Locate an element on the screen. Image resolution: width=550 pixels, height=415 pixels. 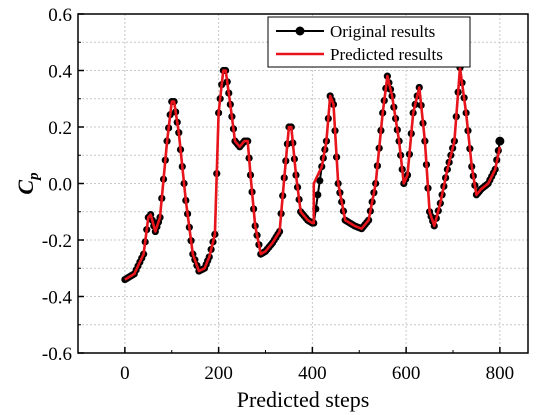
y-tick-label: 0.0 is located at coordinates (60, 185).